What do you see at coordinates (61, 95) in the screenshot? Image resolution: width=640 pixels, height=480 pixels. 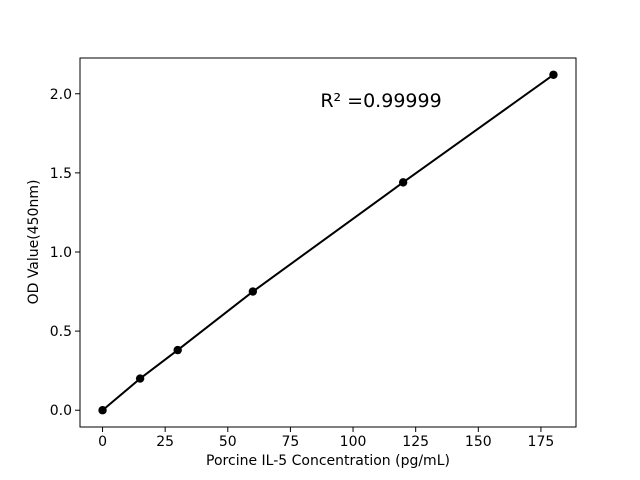 I see `y-tick-label: 2.0` at bounding box center [61, 95].